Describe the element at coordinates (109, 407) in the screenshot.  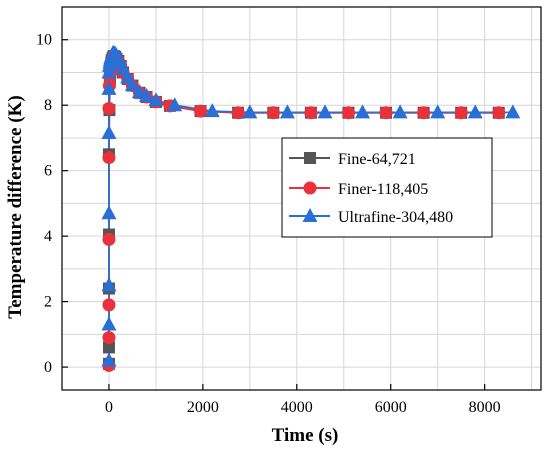
I see `x-tick-label: 0` at that location.